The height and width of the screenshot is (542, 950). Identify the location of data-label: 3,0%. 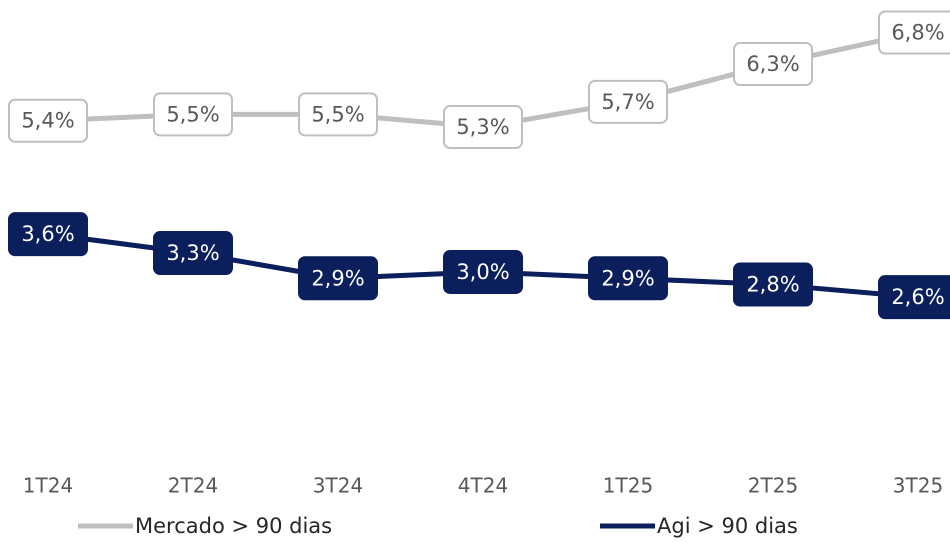
(482, 272).